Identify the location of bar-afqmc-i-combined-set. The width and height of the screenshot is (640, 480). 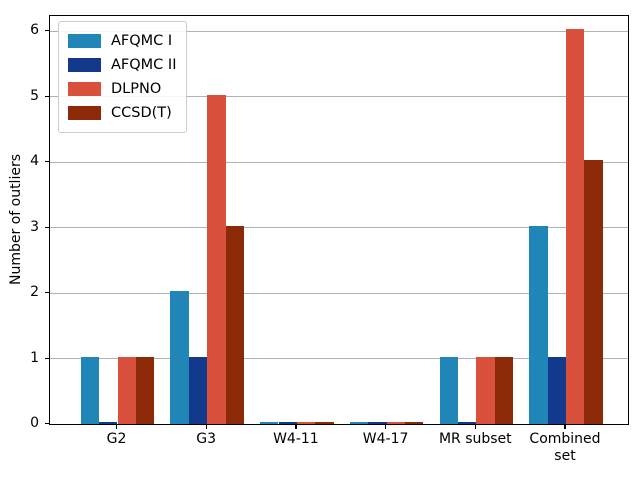
(538, 324).